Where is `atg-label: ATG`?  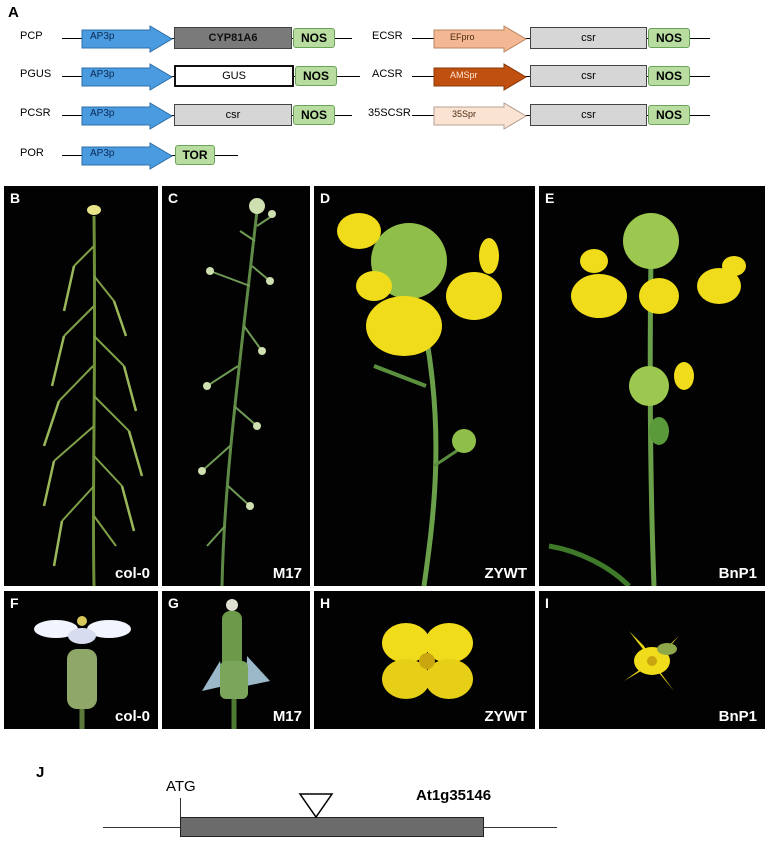
atg-label: ATG is located at coordinates (181, 786).